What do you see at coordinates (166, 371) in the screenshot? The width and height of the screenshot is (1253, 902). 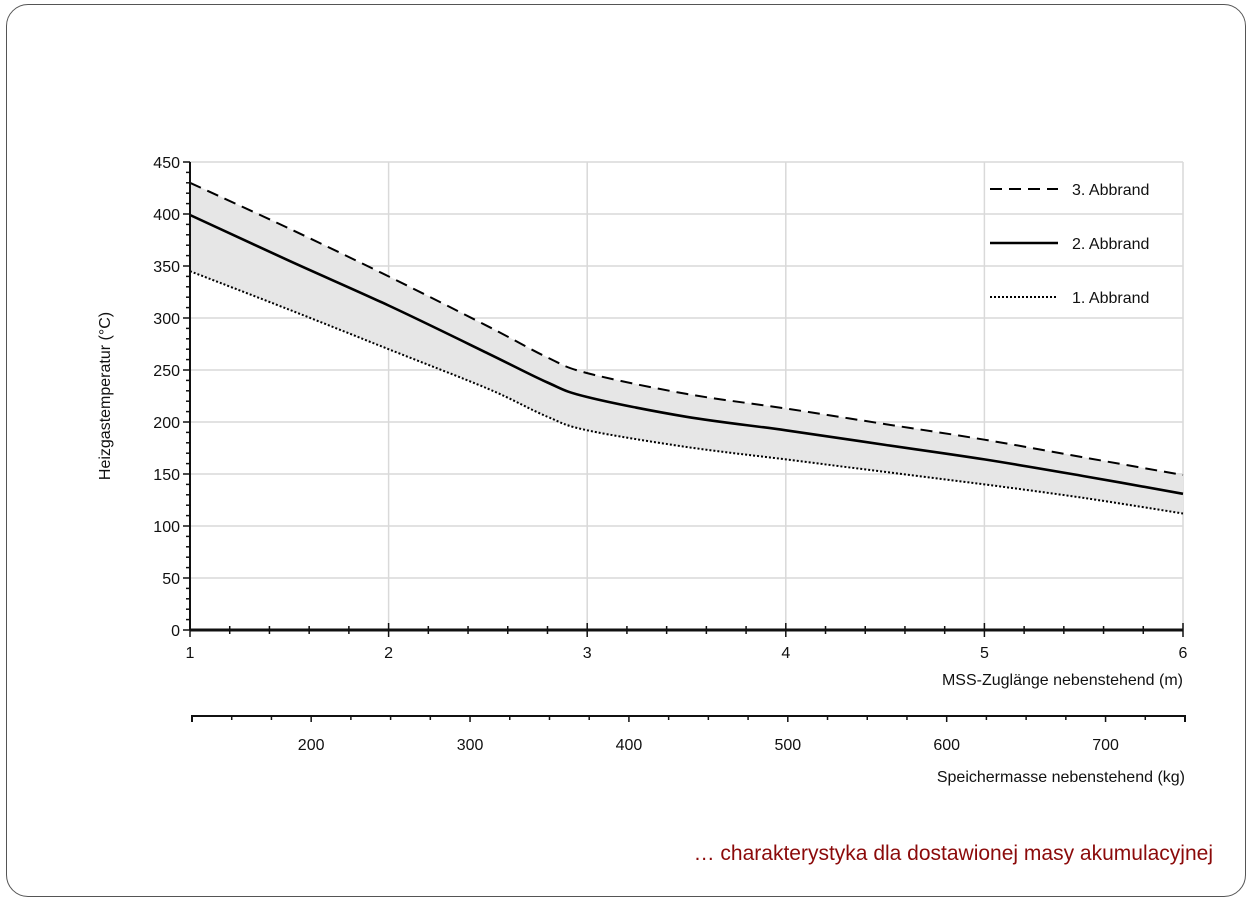 I see `y-tick-label-250: 250` at bounding box center [166, 371].